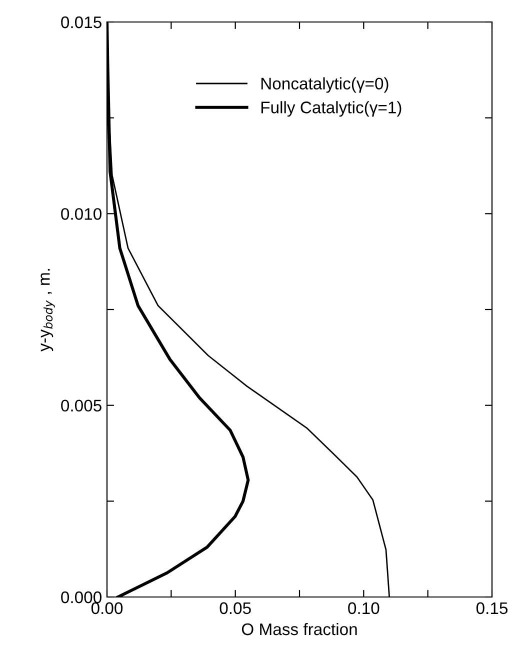  What do you see at coordinates (235, 608) in the screenshot?
I see `x-tick-label: 0.05` at bounding box center [235, 608].